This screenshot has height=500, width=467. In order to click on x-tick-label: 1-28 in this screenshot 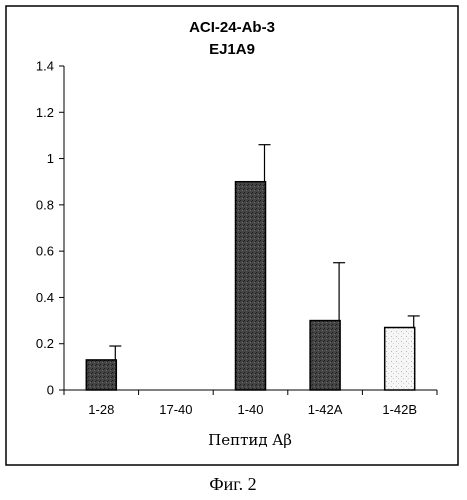, I will do `click(101, 409)`.